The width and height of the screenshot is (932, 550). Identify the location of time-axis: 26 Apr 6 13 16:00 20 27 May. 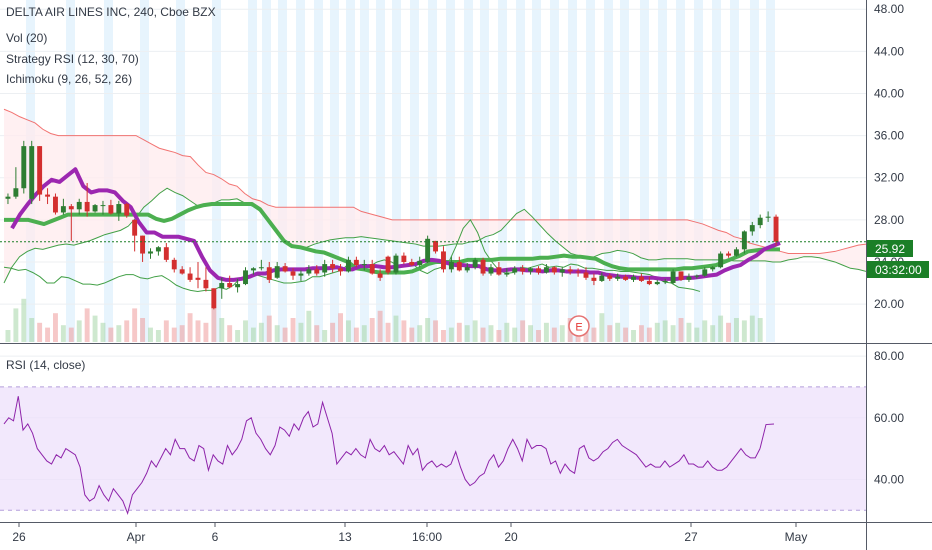
(409, 533).